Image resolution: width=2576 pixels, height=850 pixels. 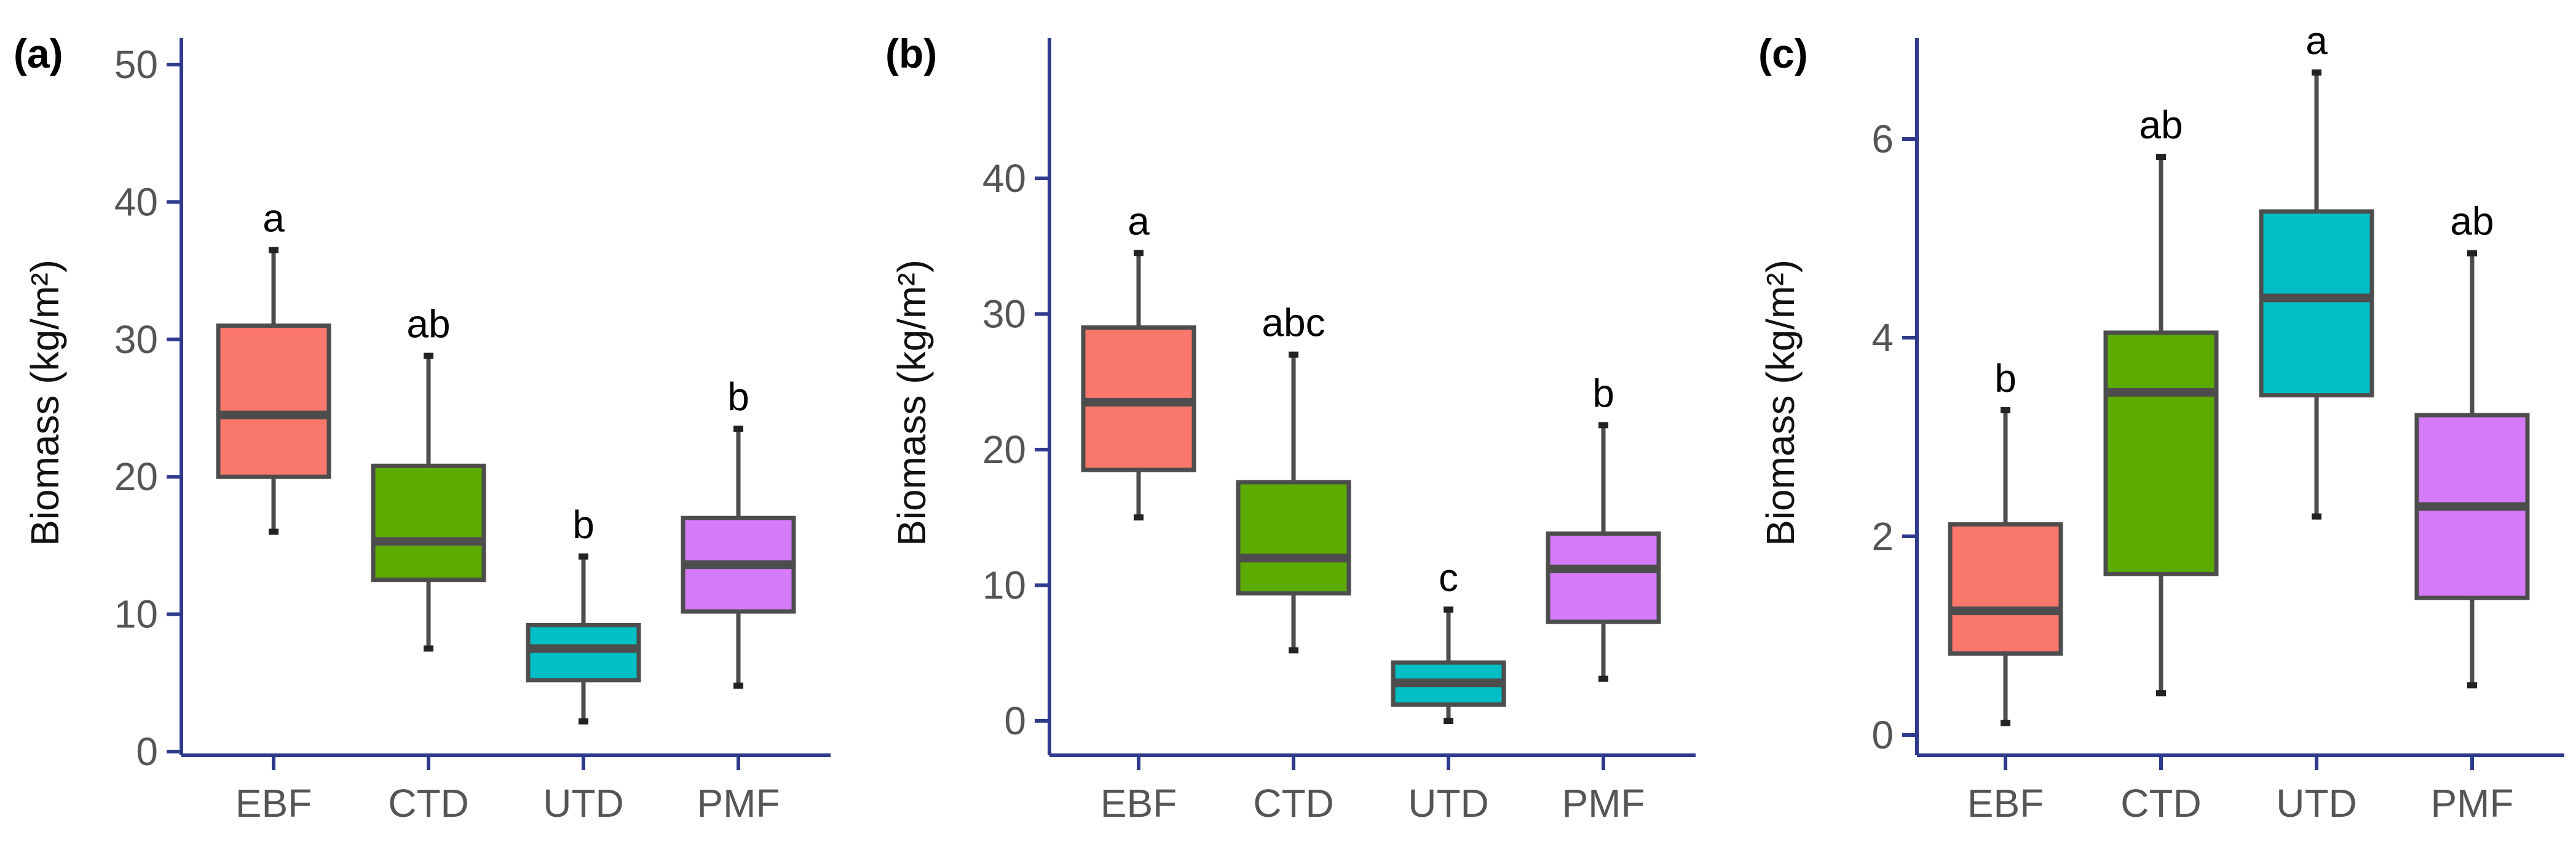 I want to click on box-utd: UTD b, so click(x=583, y=663).